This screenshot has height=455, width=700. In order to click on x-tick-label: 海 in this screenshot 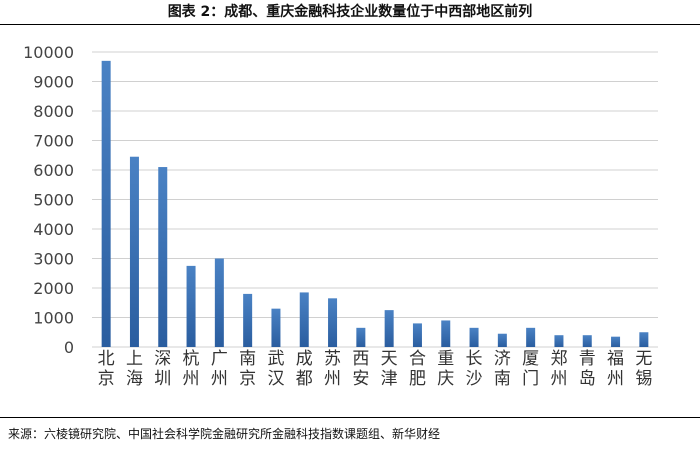, I will do `click(134, 379)`.